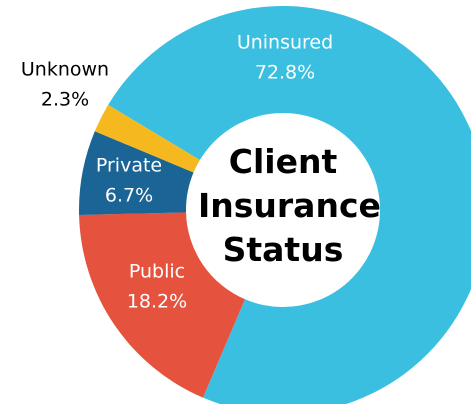 The width and height of the screenshot is (471, 404). What do you see at coordinates (129, 196) in the screenshot?
I see `value-label: 6.7%` at bounding box center [129, 196].